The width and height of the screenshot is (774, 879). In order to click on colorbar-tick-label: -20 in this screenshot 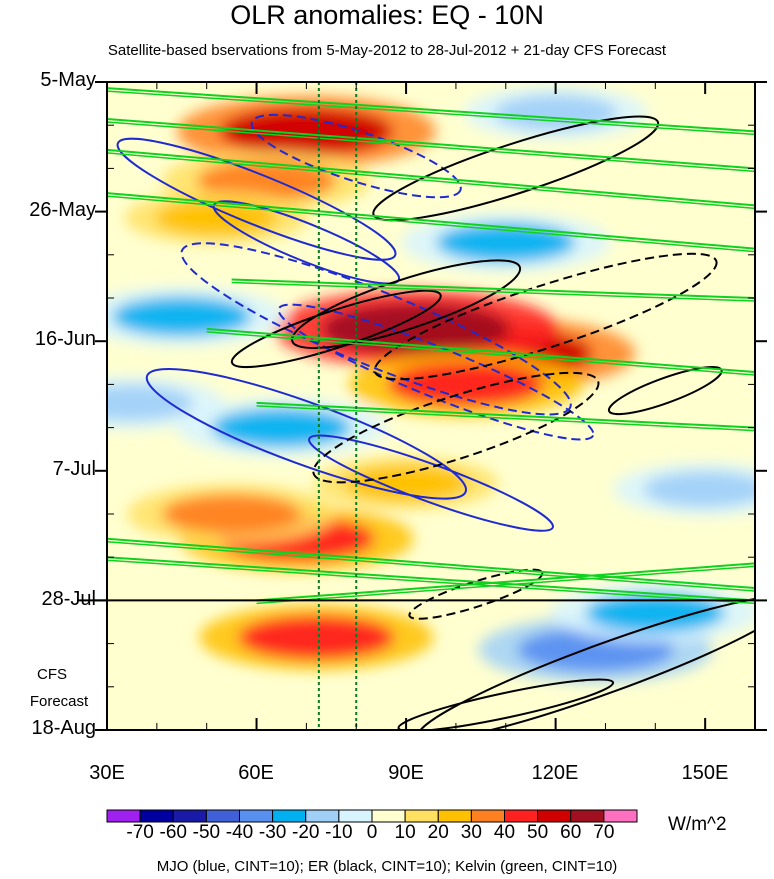, I will do `click(306, 832)`.